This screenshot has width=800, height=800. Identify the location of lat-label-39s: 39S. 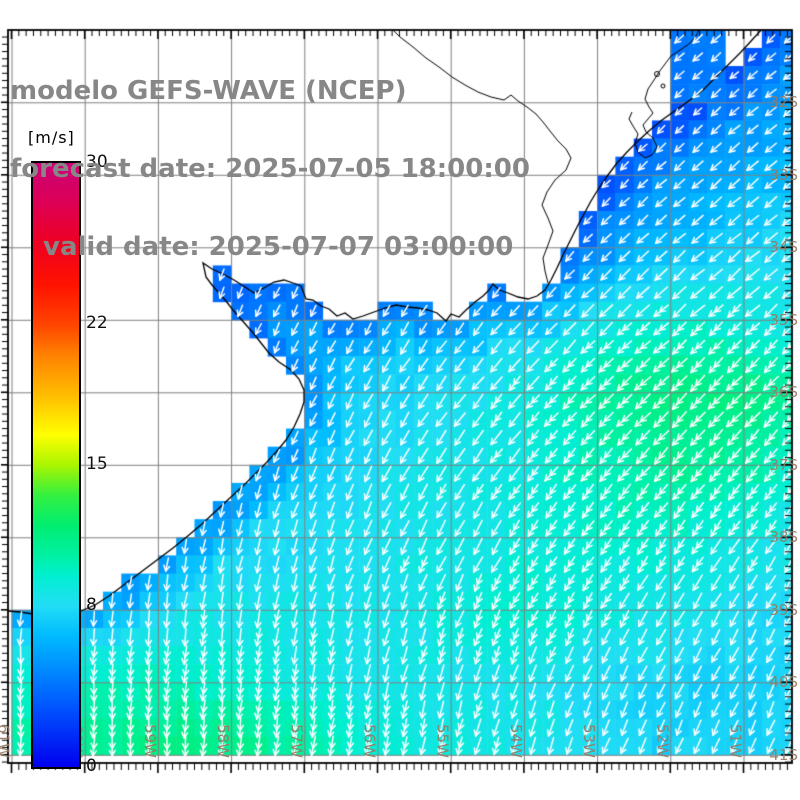
(783, 609).